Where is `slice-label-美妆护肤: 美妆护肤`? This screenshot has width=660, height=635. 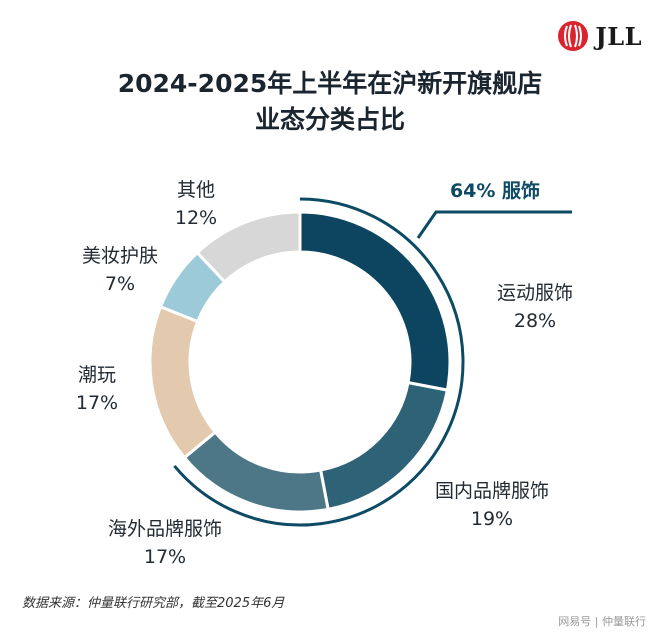 slice-label-美妆护肤: 美妆护肤 is located at coordinates (120, 256).